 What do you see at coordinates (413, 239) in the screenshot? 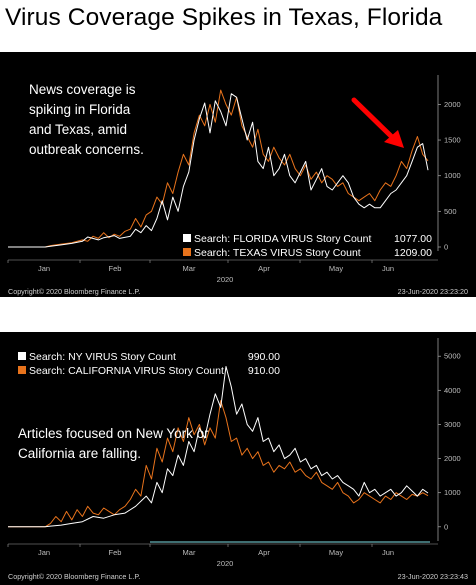
I see `legend-last-value: 1077.00` at bounding box center [413, 239].